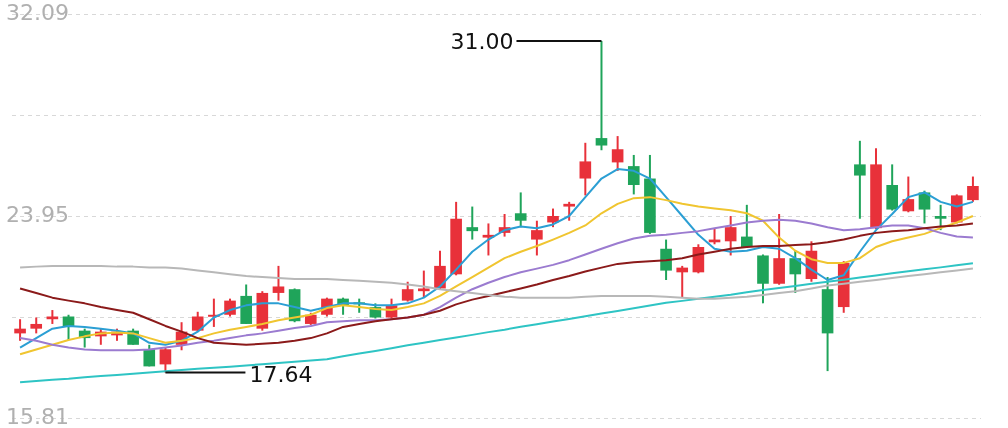 This screenshot has width=1008, height=428. Describe the element at coordinates (482, 41) in the screenshot. I see `annotation: 31.00` at that location.